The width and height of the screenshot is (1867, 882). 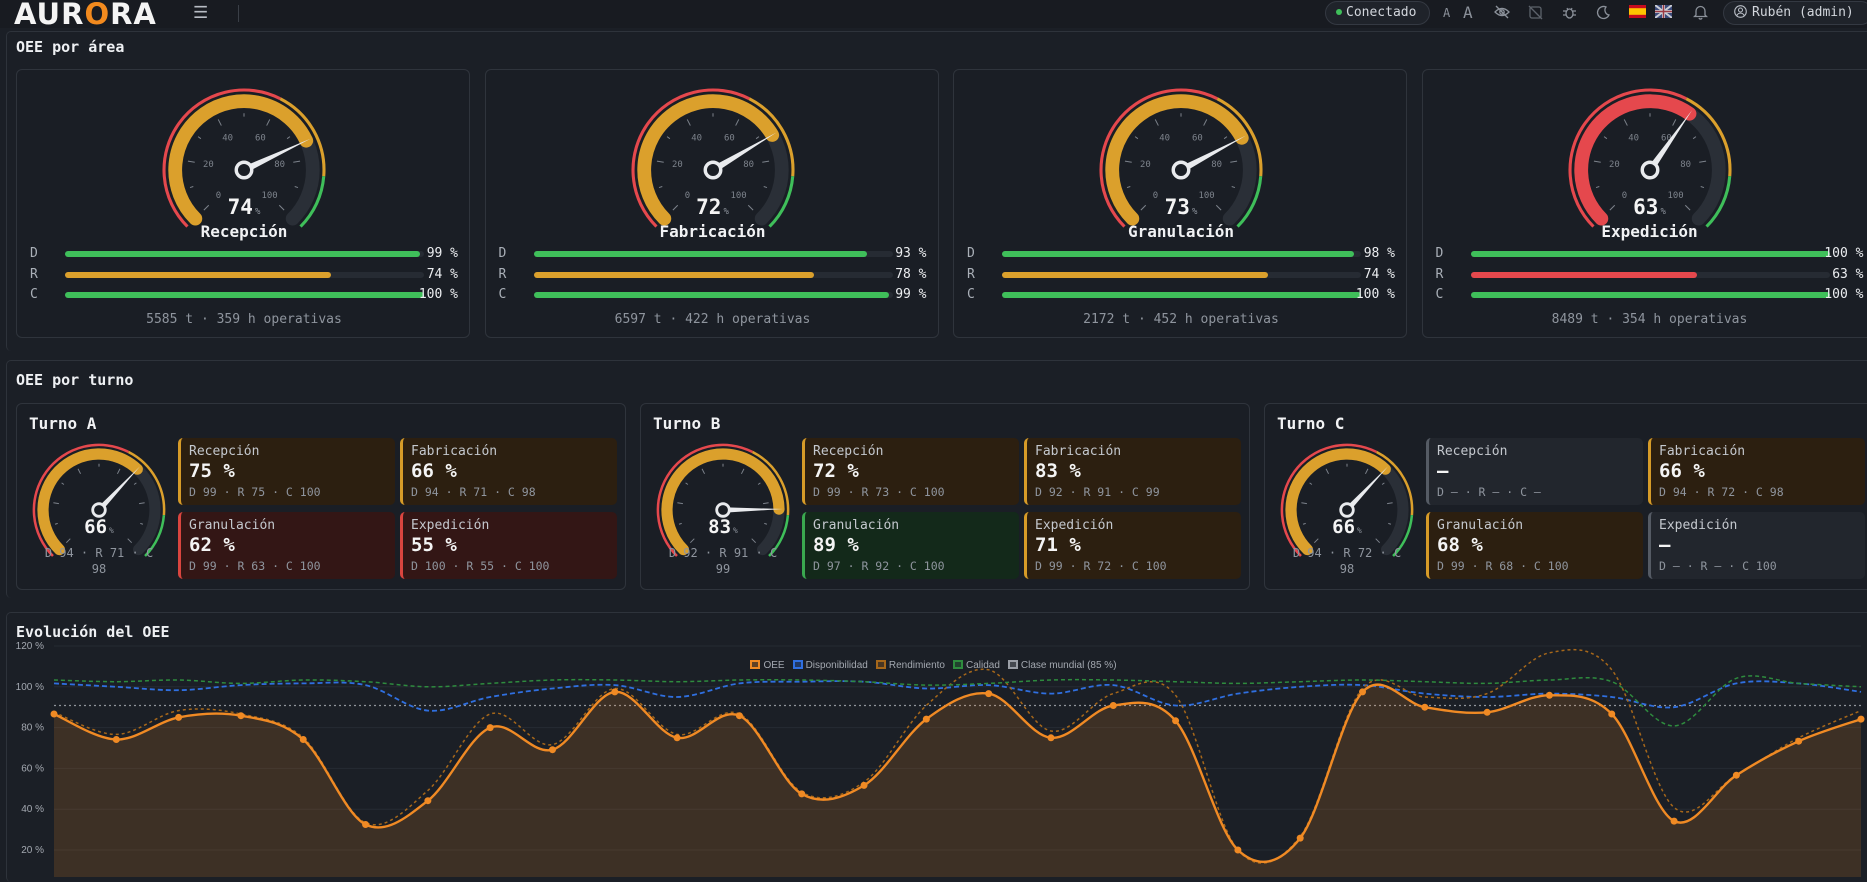 I want to click on y-tick-label: 120 %, so click(x=30, y=646).